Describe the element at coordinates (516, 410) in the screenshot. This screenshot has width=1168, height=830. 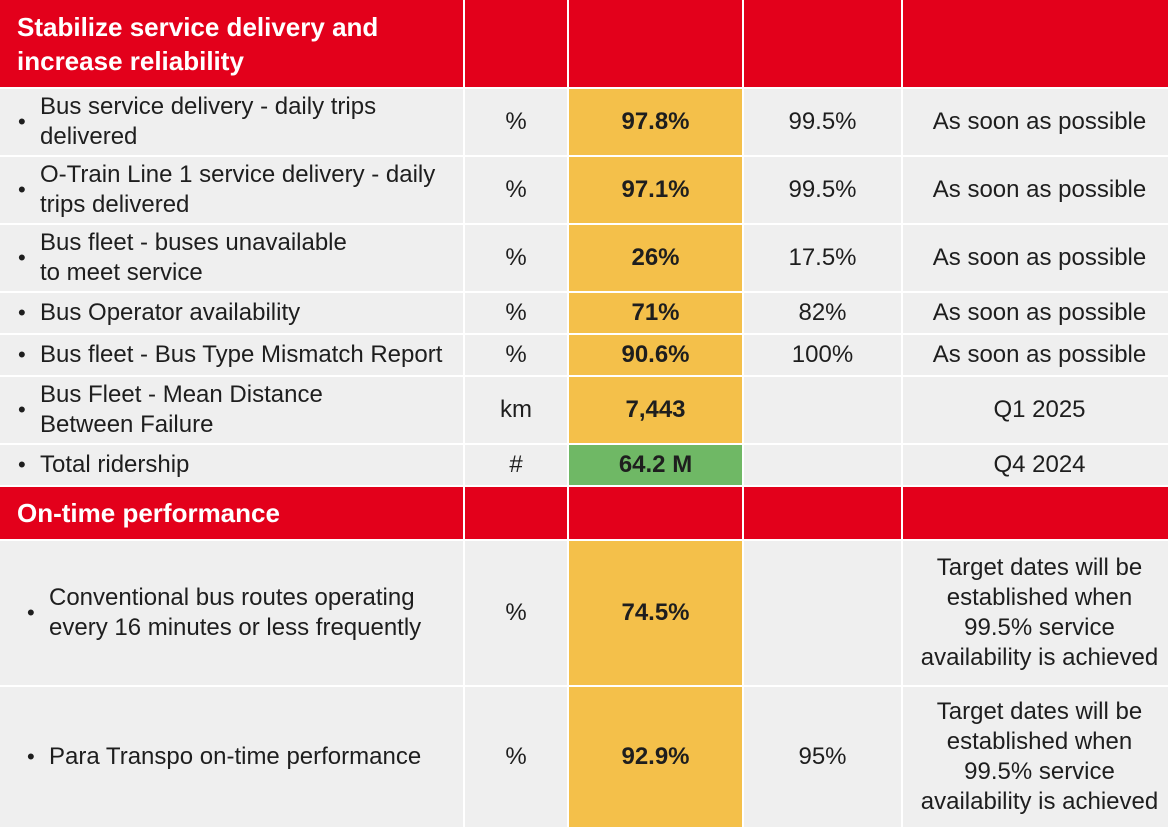
I see `unit-cell: km` at that location.